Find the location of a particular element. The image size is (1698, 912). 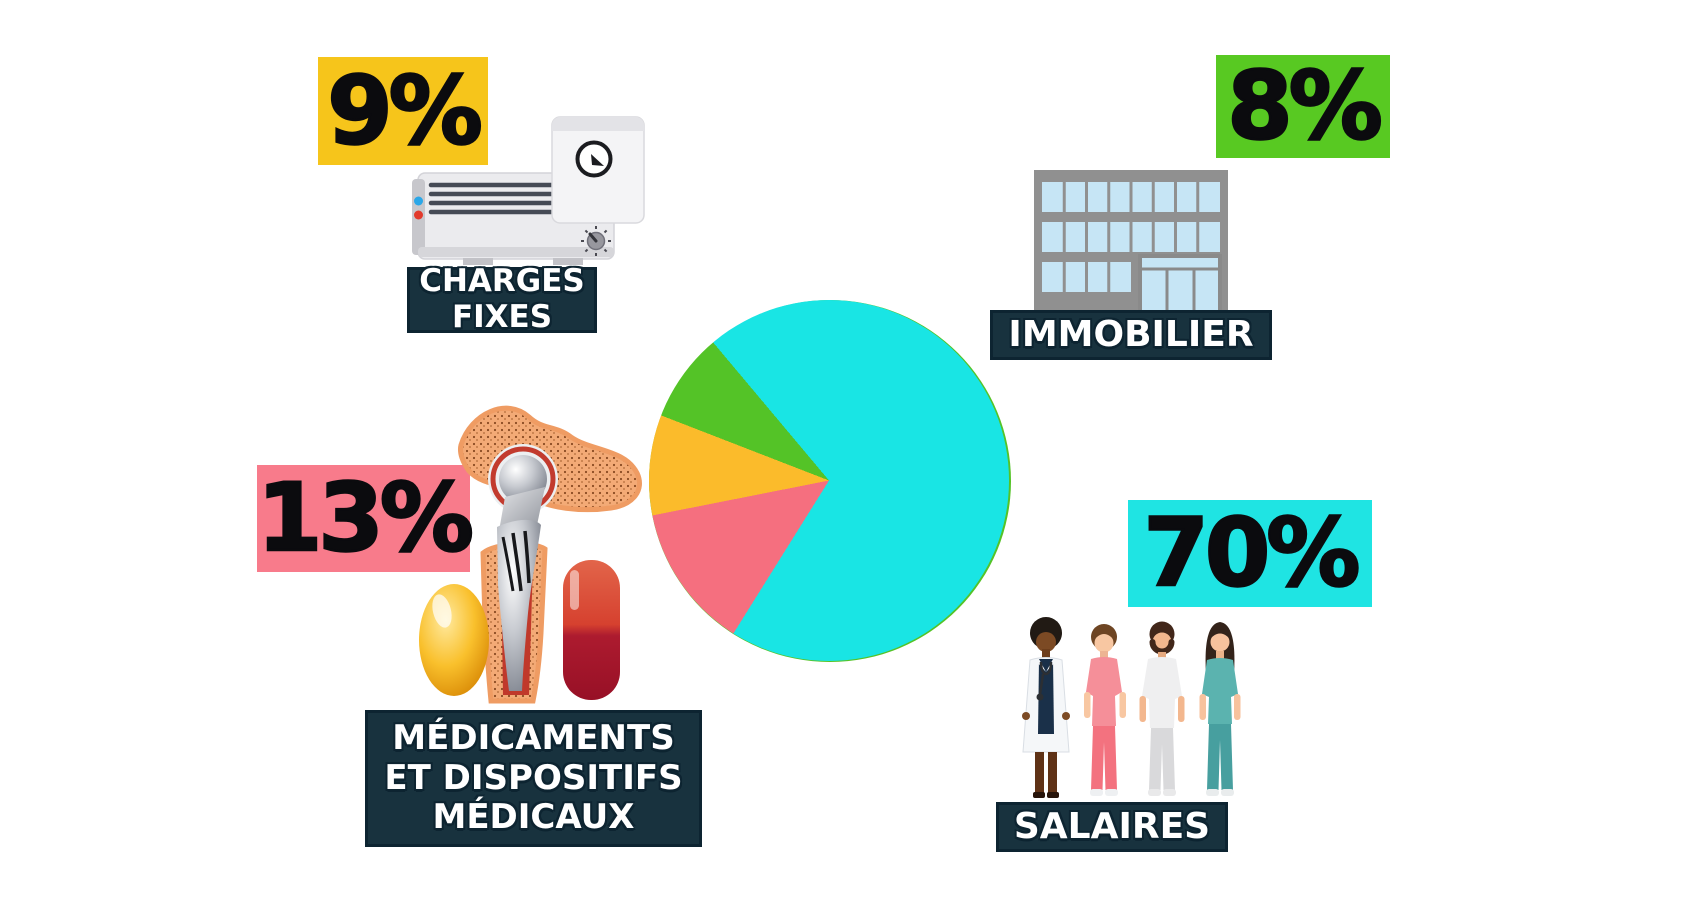

charges-fixes-label: CHARGES FIXES is located at coordinates (502, 299).